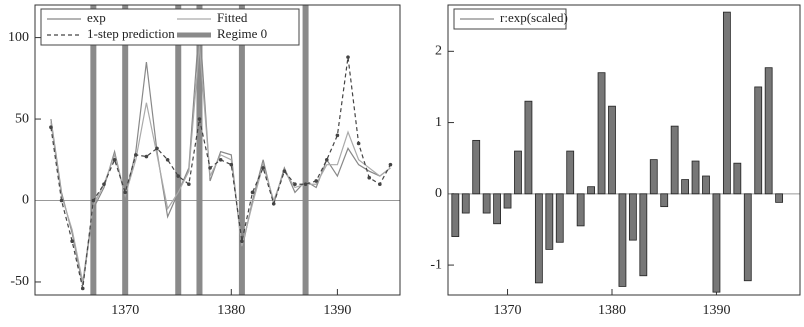  I want to click on legend-label: r:exp(scaled), so click(534, 17).